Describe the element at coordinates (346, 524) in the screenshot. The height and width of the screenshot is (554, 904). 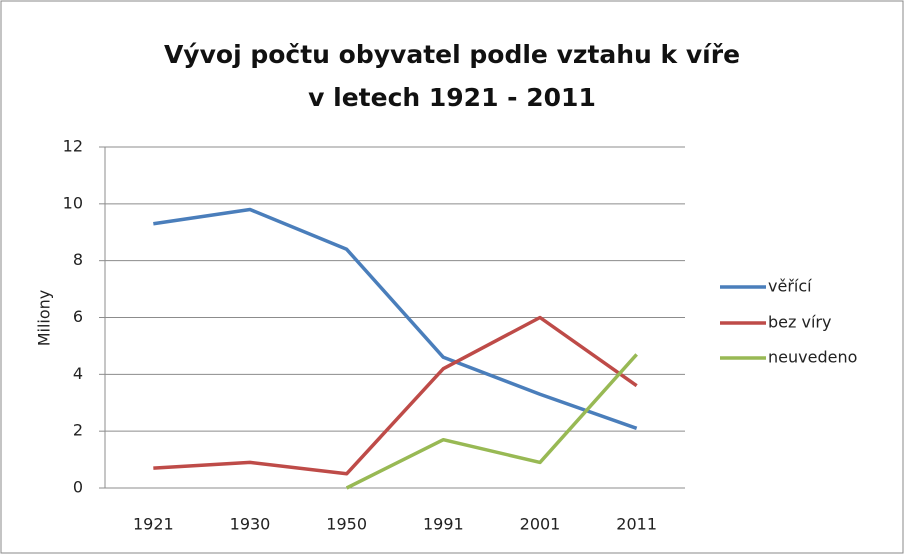
I see `x-tick-label: 1950` at that location.